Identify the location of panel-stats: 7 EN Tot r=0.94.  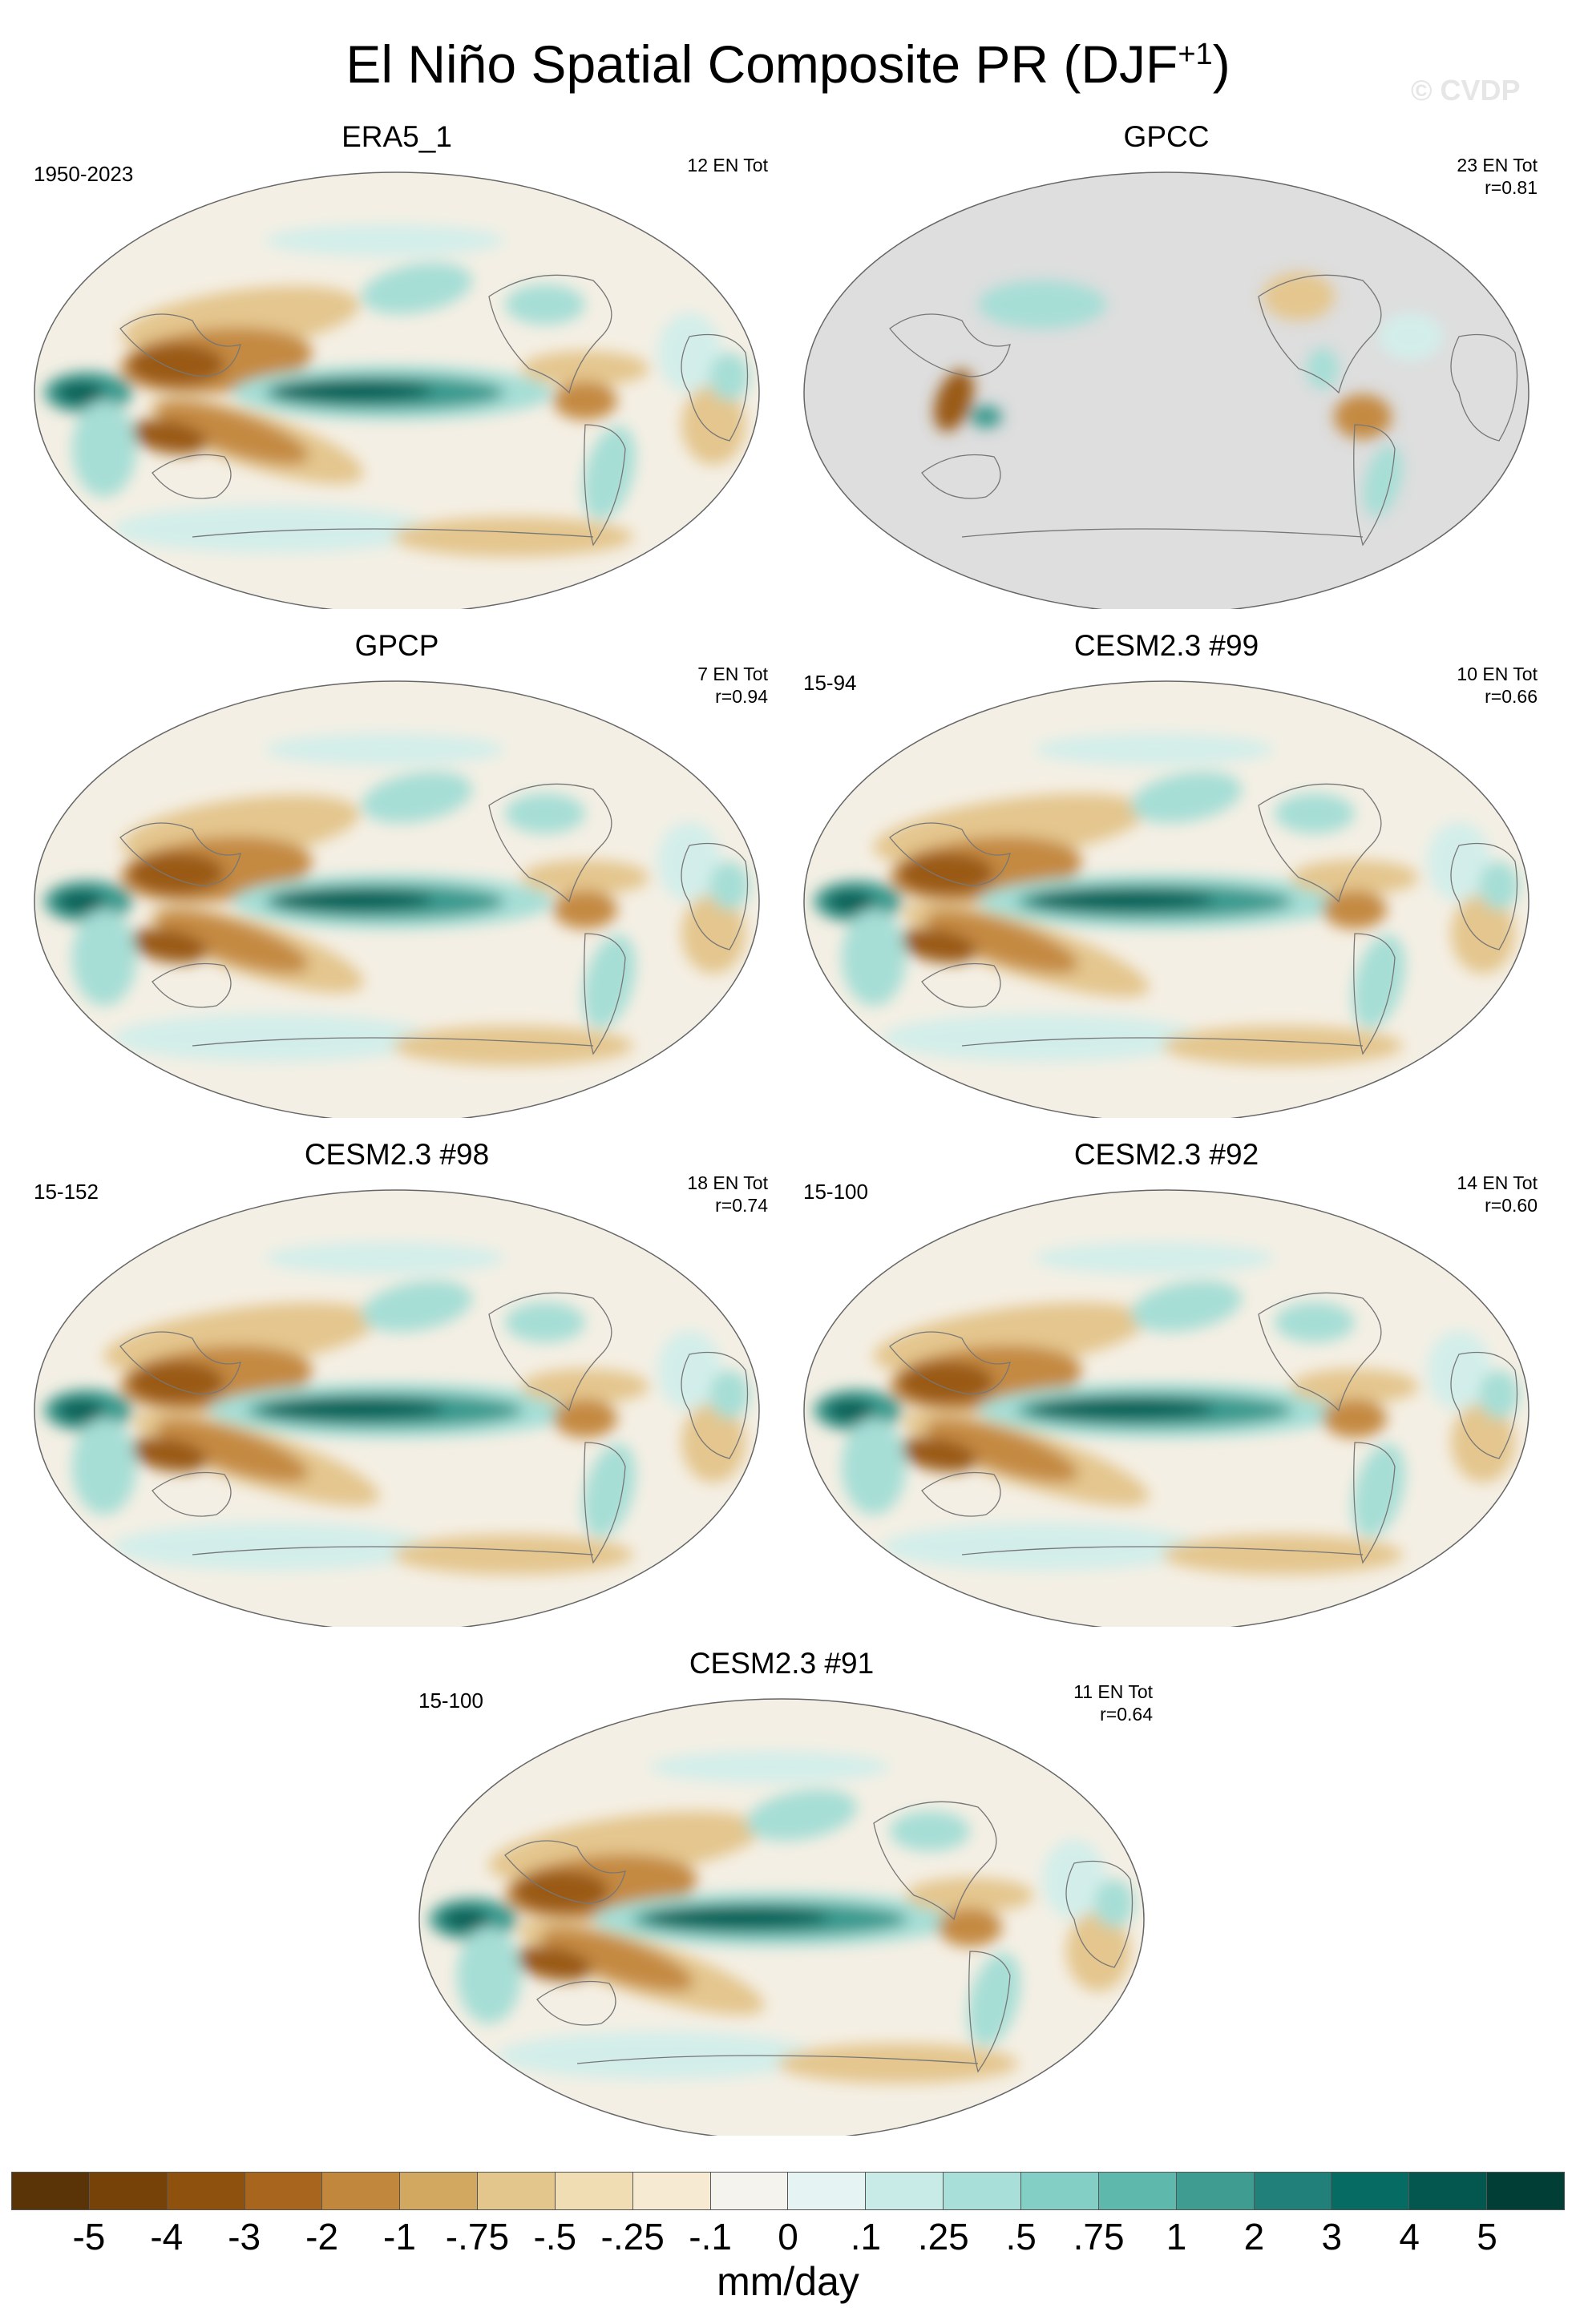
(732, 685).